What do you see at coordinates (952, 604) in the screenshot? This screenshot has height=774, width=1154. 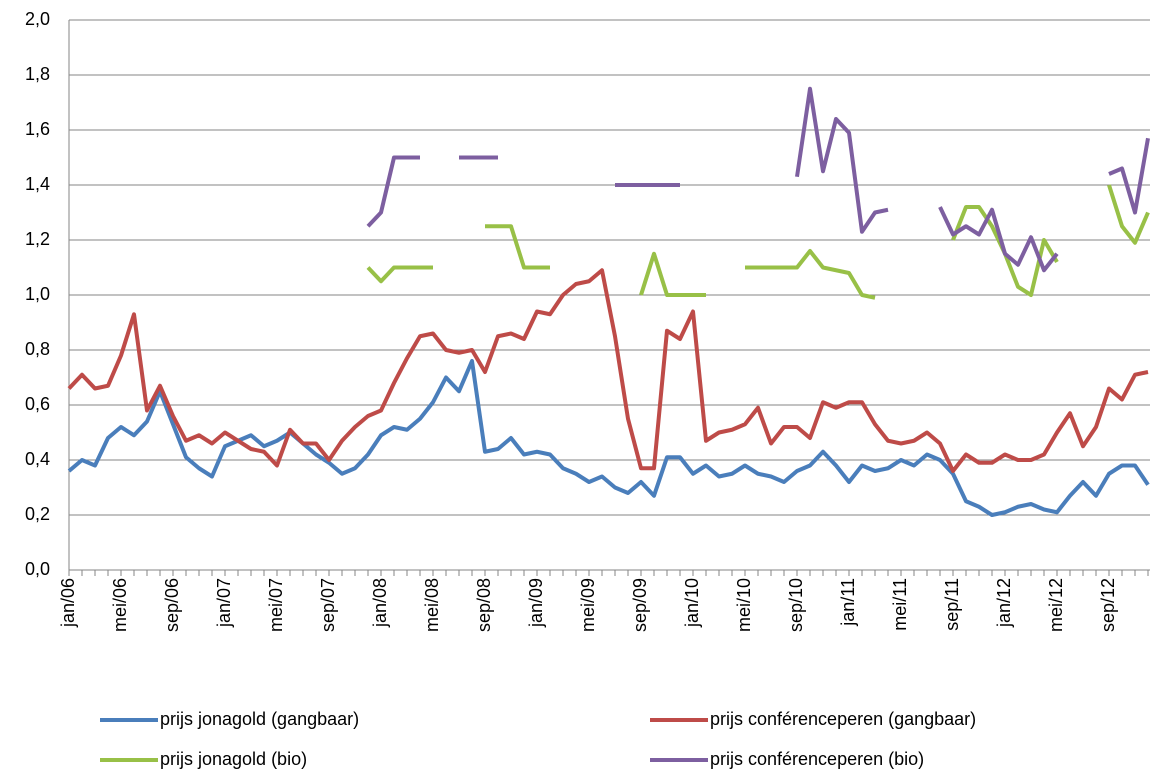 I see `x-tick-label: sep/11` at bounding box center [952, 604].